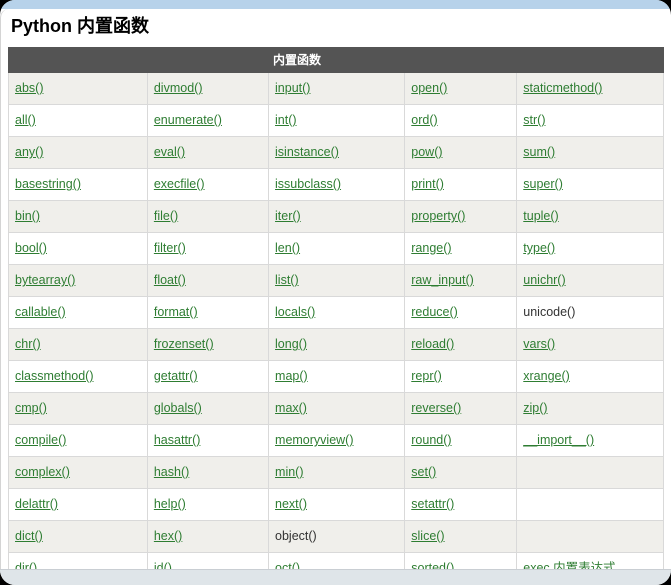  I want to click on function-link: min(), so click(289, 472).